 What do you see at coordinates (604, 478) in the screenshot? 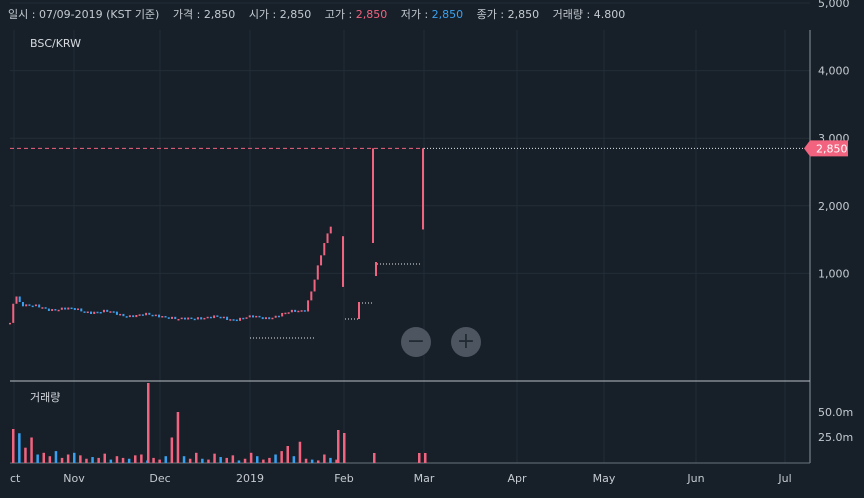
I see `time-tick-label: May` at bounding box center [604, 478].